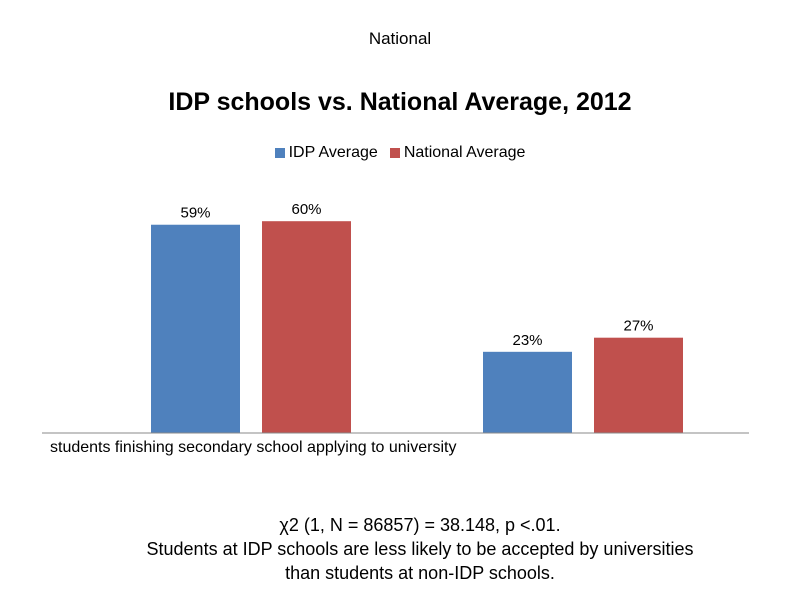 The height and width of the screenshot is (600, 800). Describe the element at coordinates (400, 102) in the screenshot. I see `chart-title: IDP schools vs. National Average, 2012` at that location.